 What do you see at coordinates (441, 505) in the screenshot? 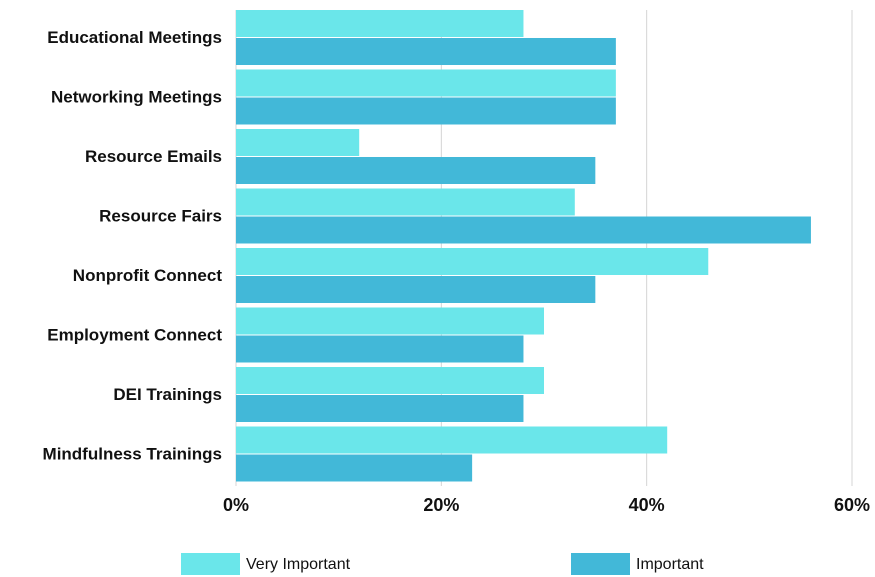
I see `x-tick-label: 20%` at bounding box center [441, 505].